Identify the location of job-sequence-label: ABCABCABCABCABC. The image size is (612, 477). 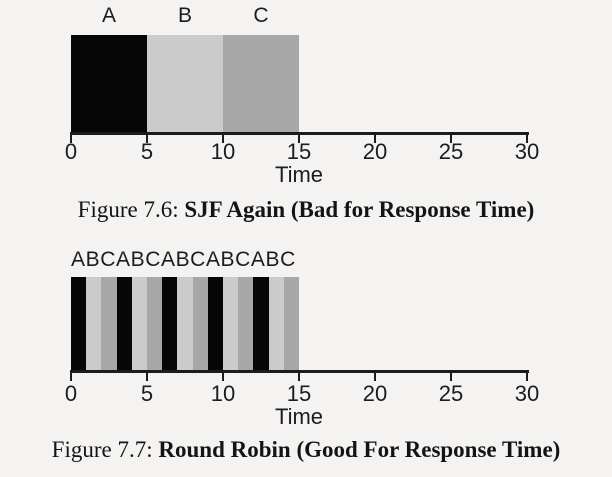
(183, 259).